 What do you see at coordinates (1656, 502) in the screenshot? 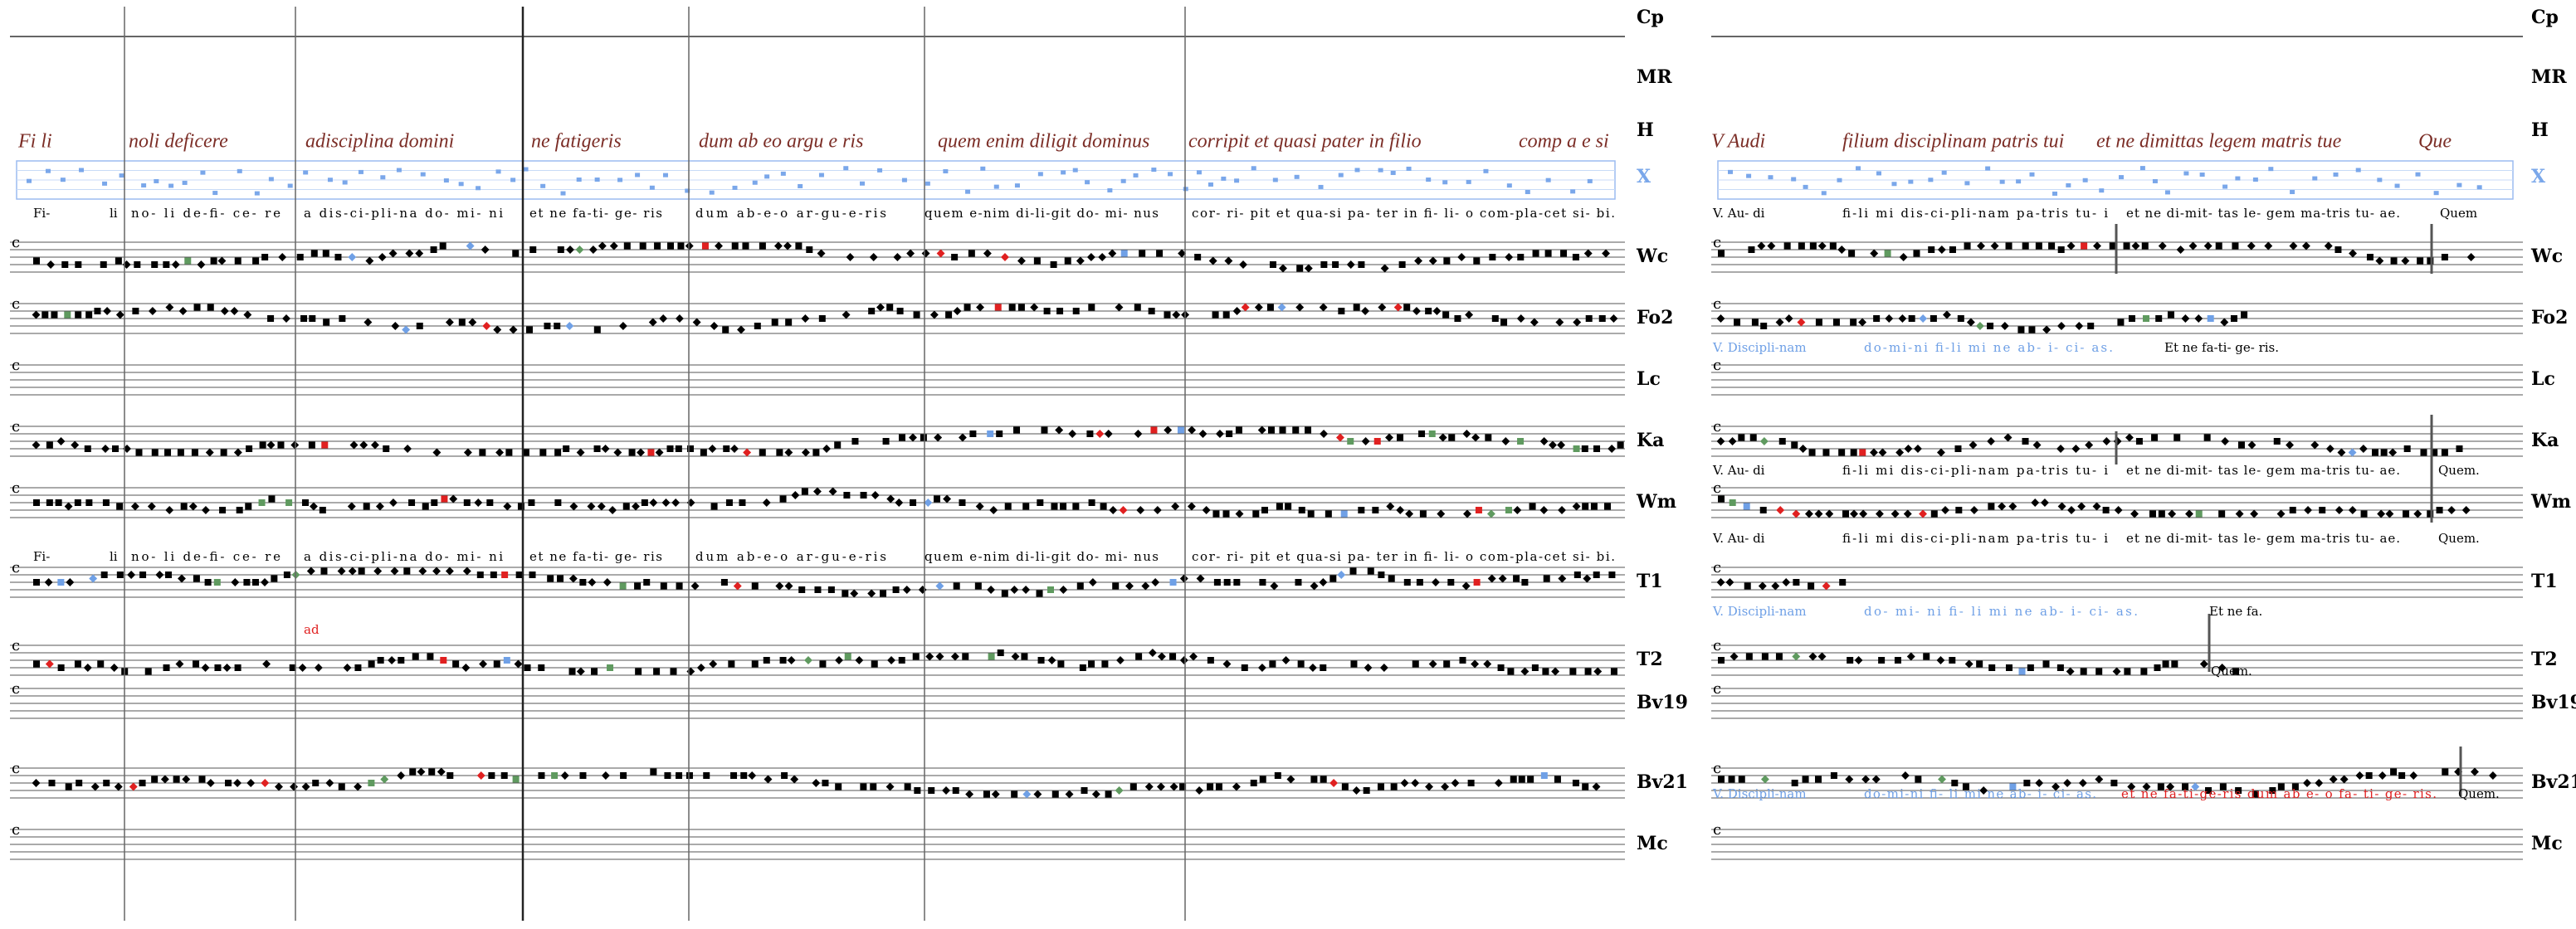
I see `row-label: Wm` at bounding box center [1656, 502].